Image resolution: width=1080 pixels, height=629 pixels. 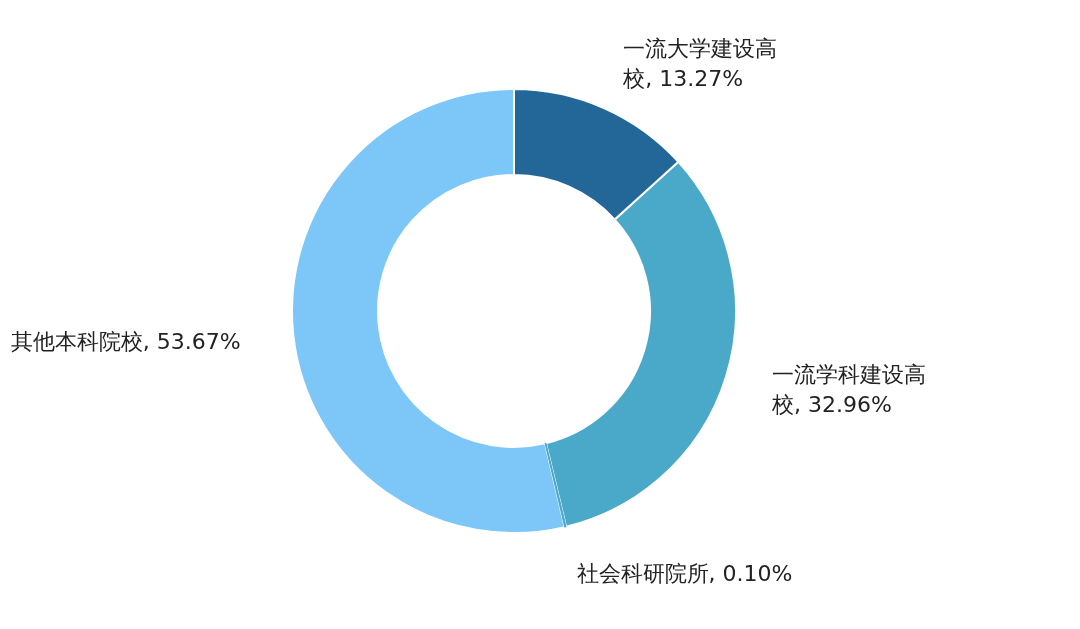 What do you see at coordinates (685, 573) in the screenshot?
I see `slice-label: 社会科研院所, 0.10%` at bounding box center [685, 573].